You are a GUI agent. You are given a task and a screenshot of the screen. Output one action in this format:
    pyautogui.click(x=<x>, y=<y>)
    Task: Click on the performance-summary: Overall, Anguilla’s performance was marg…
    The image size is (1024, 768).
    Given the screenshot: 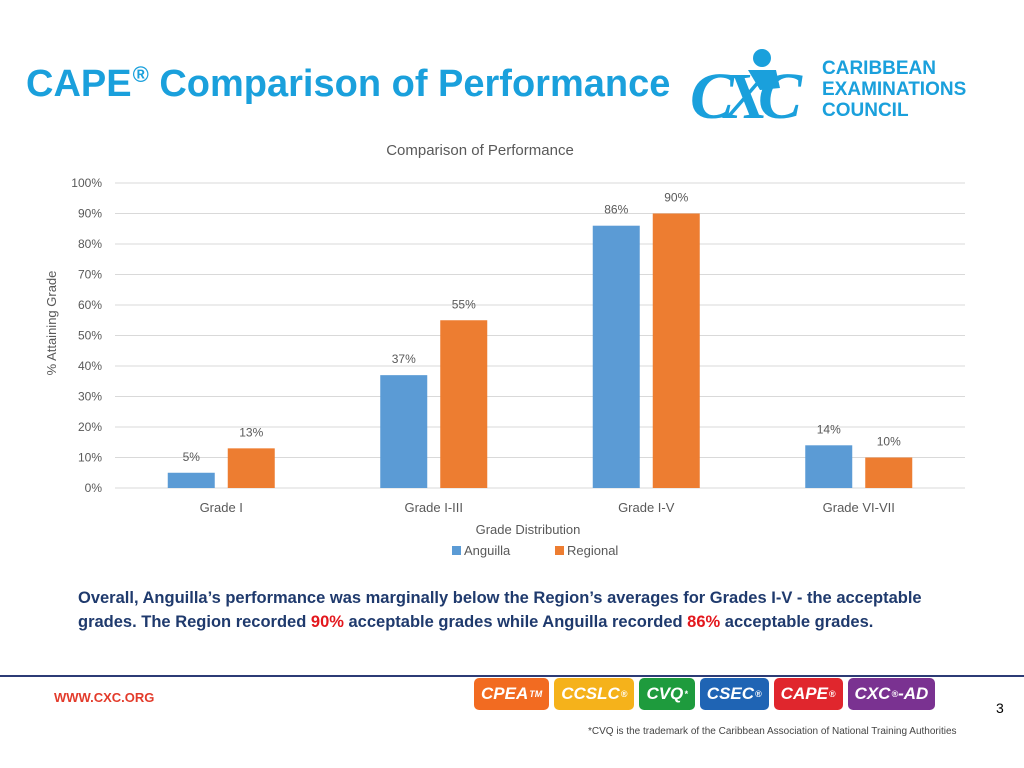 What is the action you would take?
    pyautogui.click(x=528, y=610)
    